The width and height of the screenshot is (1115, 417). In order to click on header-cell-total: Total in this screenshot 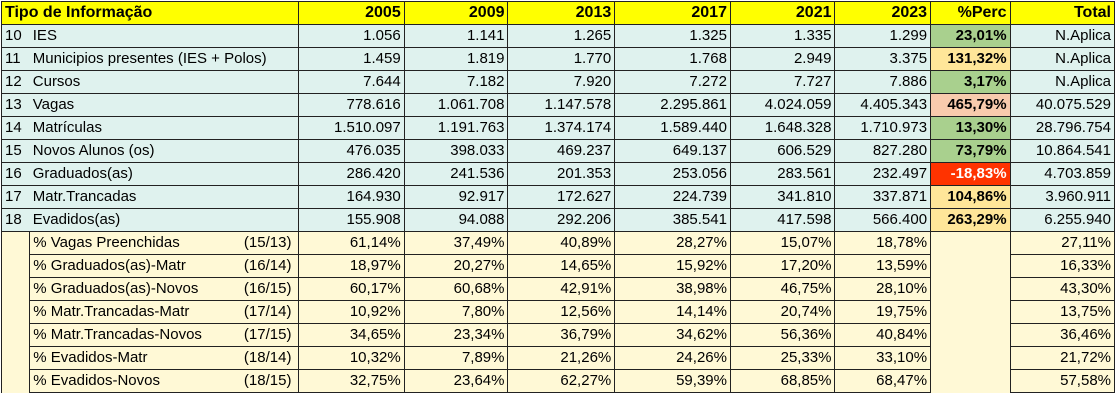, I will do `click(1062, 13)`.